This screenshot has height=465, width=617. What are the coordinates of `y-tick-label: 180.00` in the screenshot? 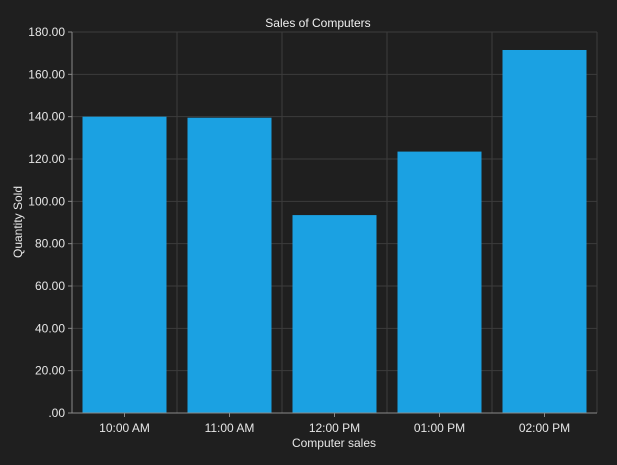 It's located at (46, 32).